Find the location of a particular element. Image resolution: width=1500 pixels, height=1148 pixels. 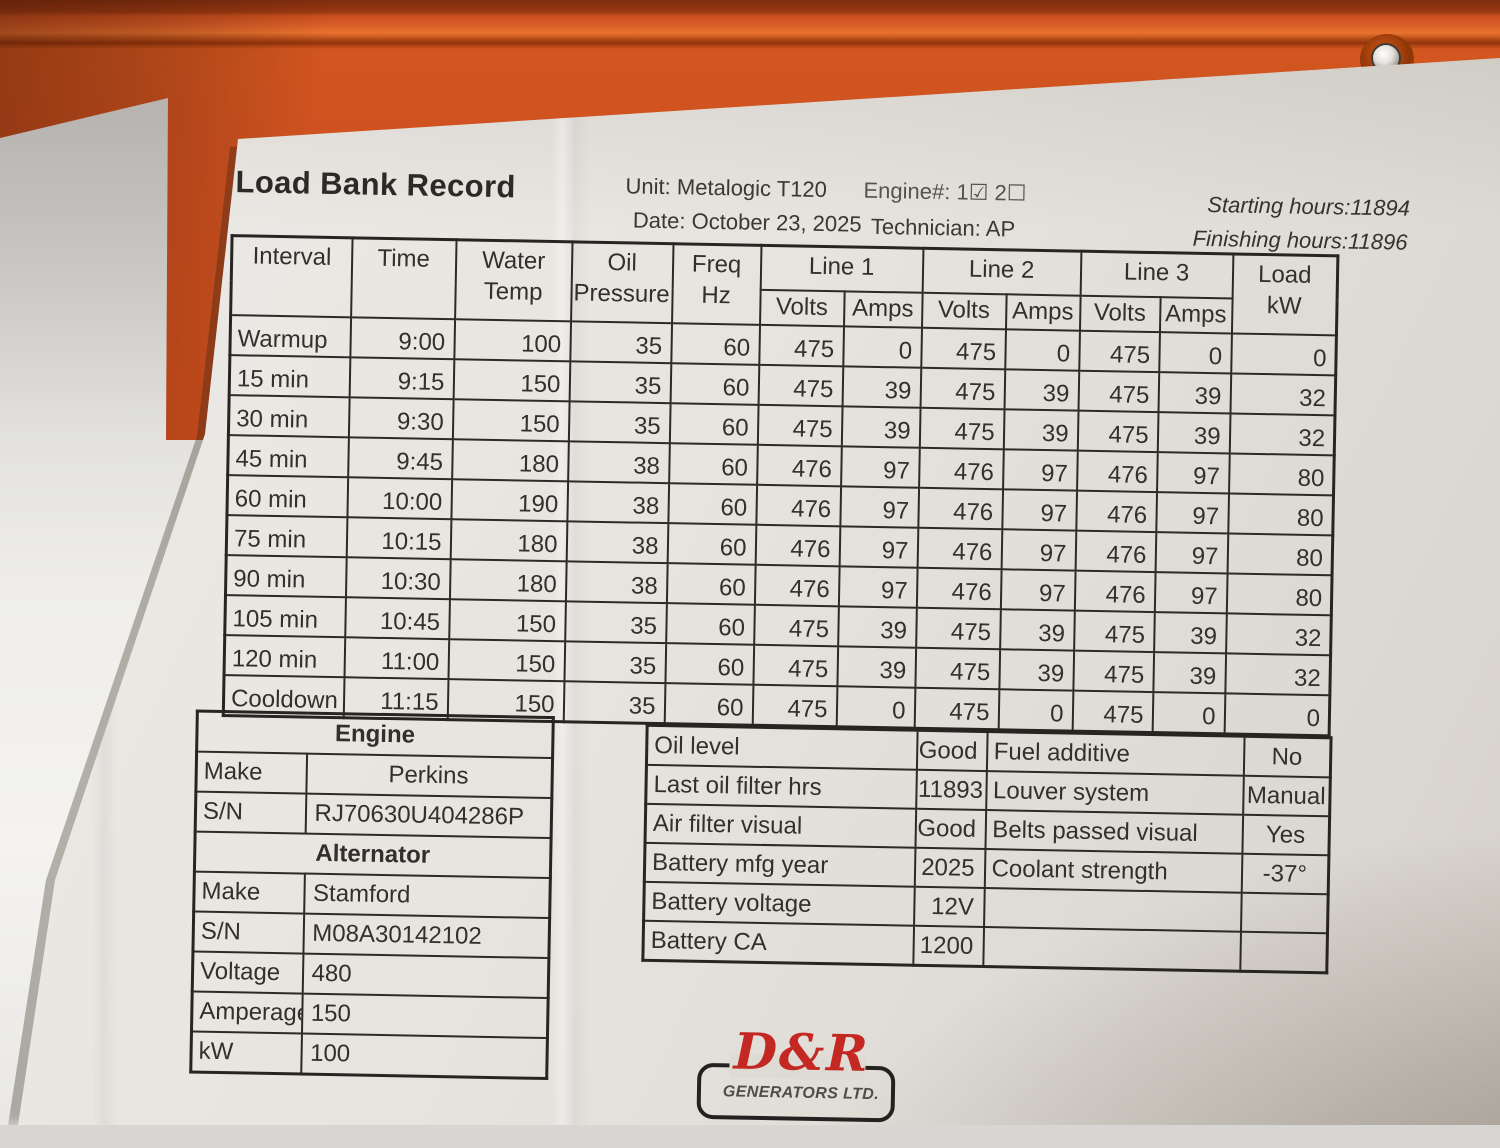

col-header-freq-hz: Freq Hz is located at coordinates (716, 284).